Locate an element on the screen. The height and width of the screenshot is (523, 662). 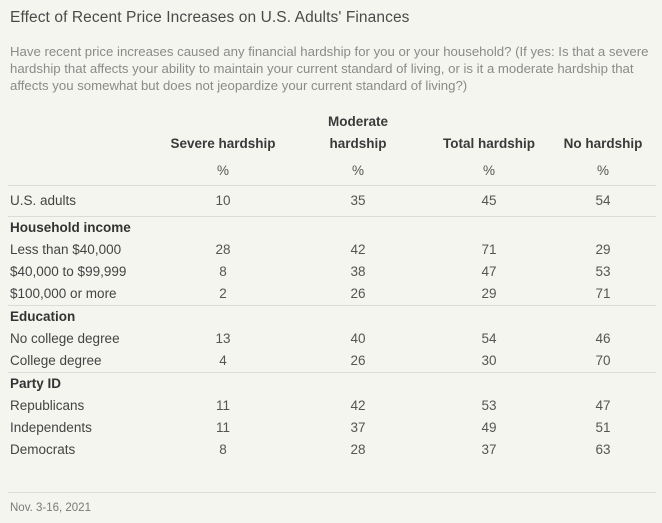
cell-value: 49 is located at coordinates (489, 427).